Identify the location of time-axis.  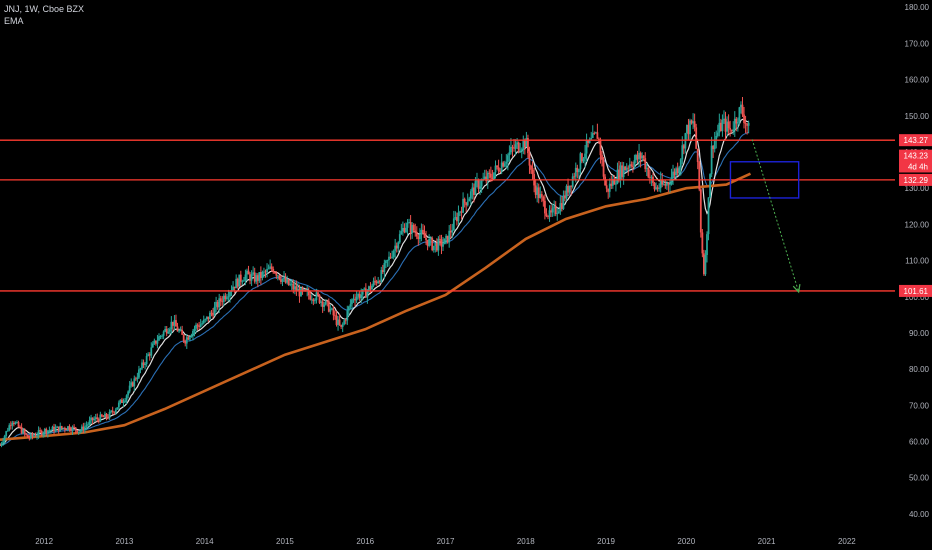
(466, 541).